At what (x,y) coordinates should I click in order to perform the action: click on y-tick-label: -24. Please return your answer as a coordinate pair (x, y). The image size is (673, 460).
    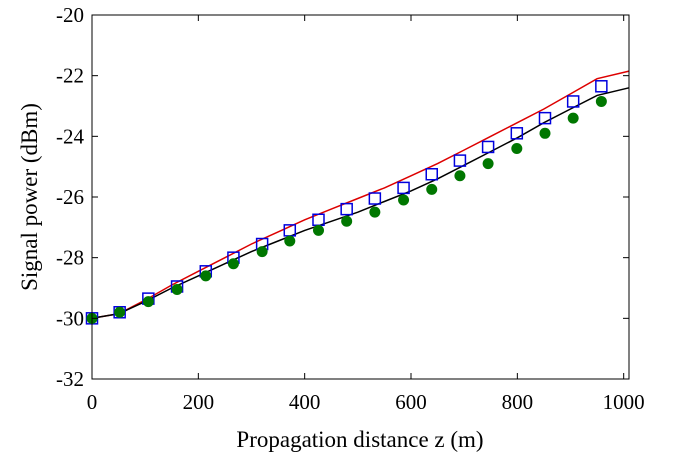
    Looking at the image, I should click on (70, 136).